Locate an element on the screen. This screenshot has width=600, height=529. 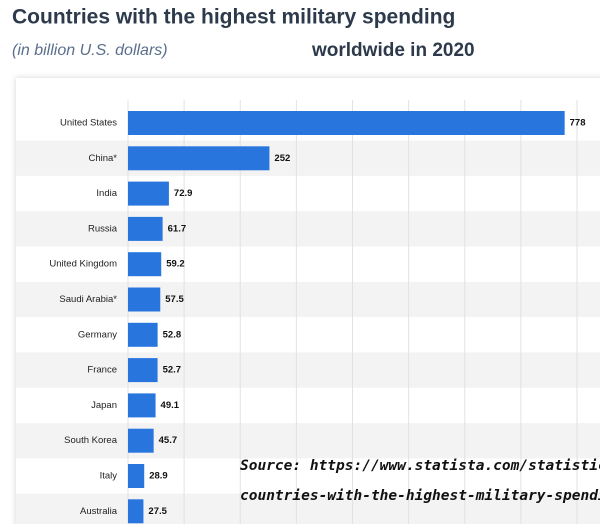
value-label: 59.2 is located at coordinates (175, 264).